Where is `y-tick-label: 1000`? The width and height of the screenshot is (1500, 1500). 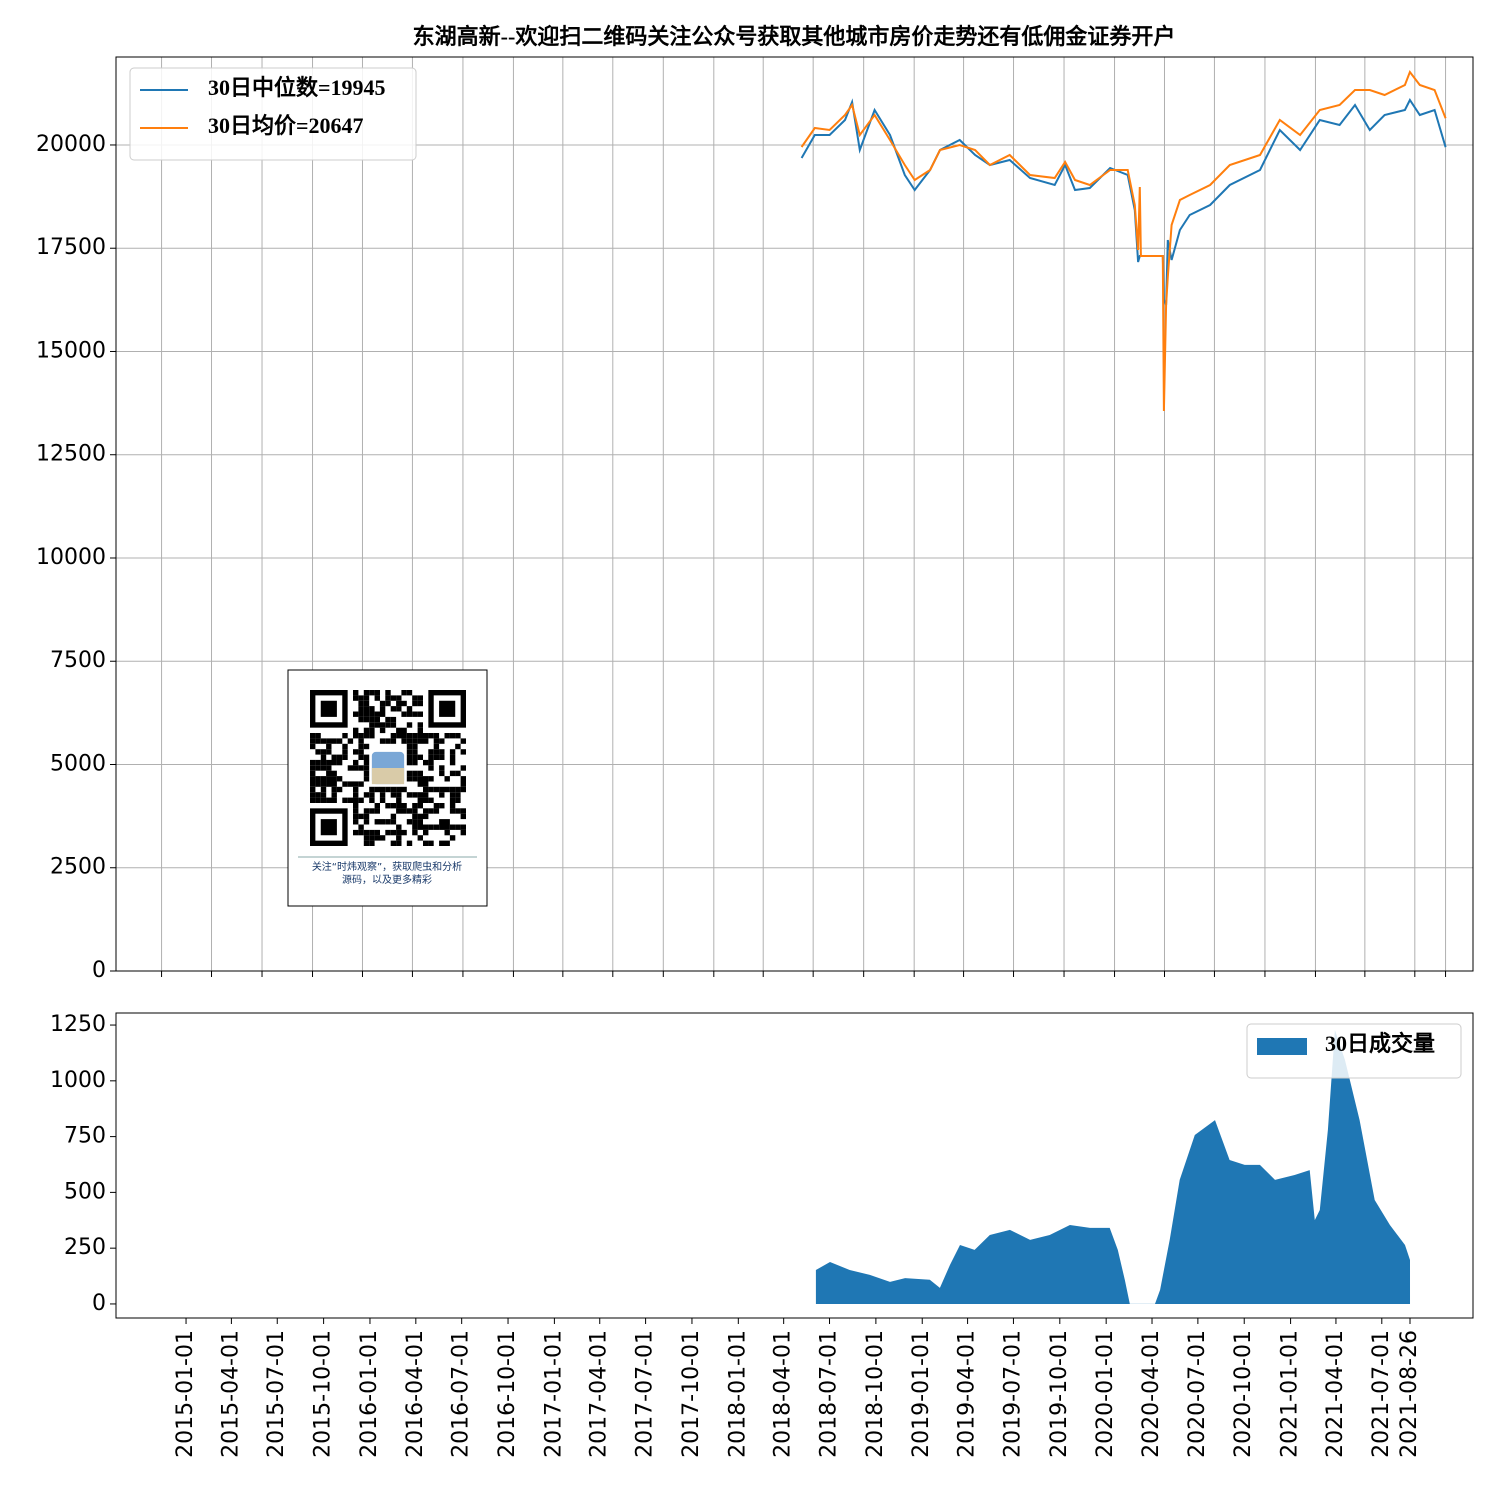 y-tick-label: 1000 is located at coordinates (78, 1080).